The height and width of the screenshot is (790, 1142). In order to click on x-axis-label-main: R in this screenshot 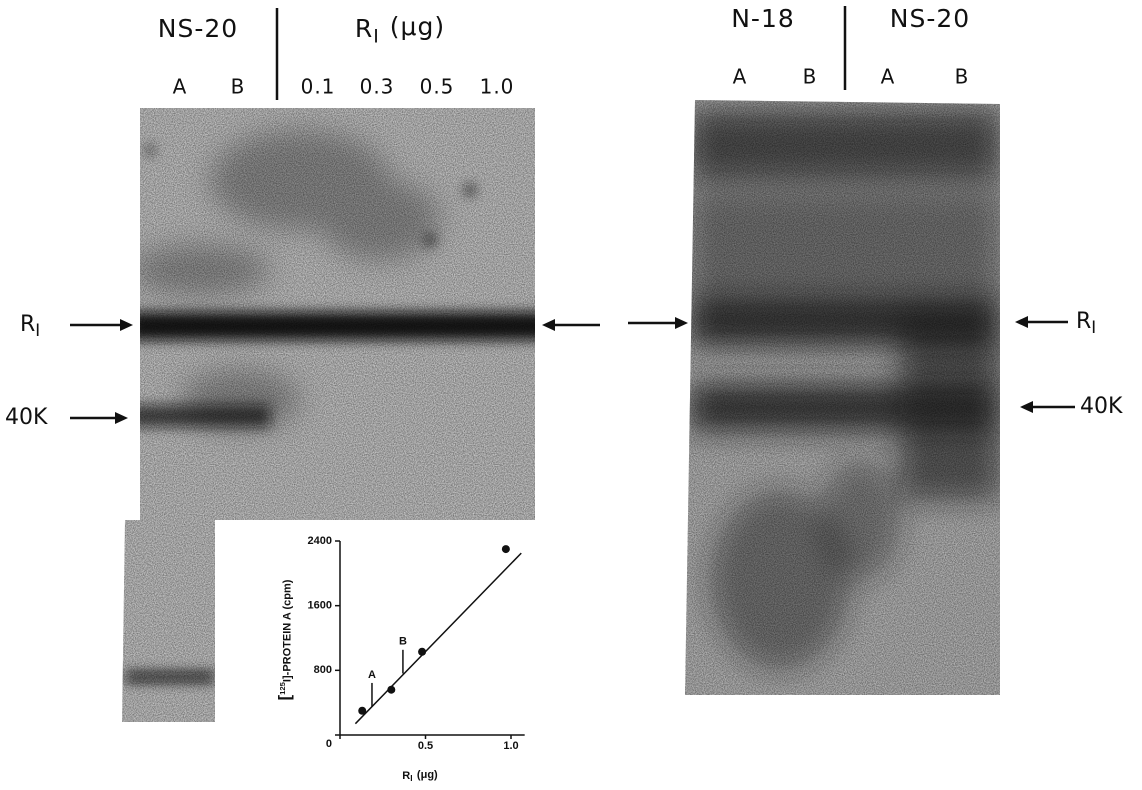, I will do `click(406, 776)`.